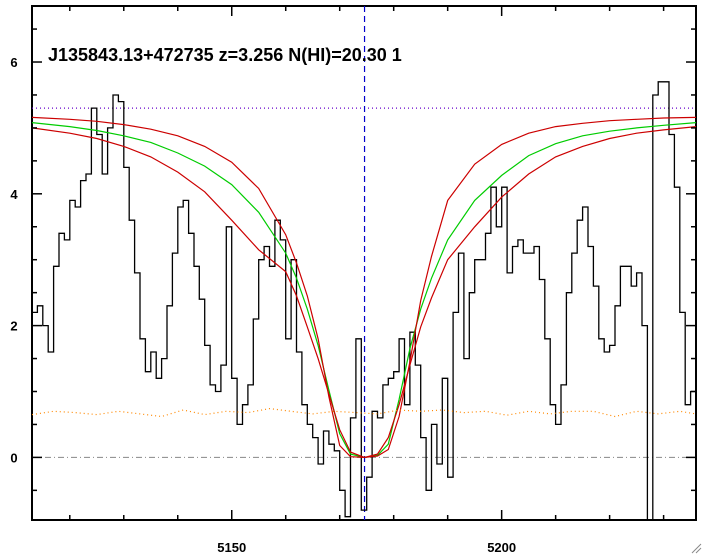 This screenshot has height=556, width=704. I want to click on x-tick-label: 5150, so click(231, 547).